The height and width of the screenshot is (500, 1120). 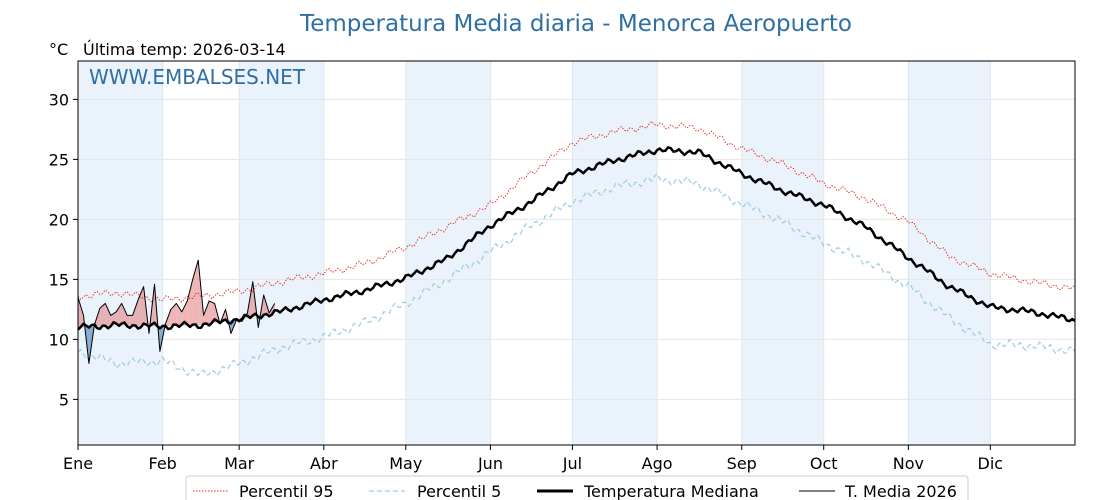 I want to click on x-tick-label-ago: Ago, so click(x=657, y=463).